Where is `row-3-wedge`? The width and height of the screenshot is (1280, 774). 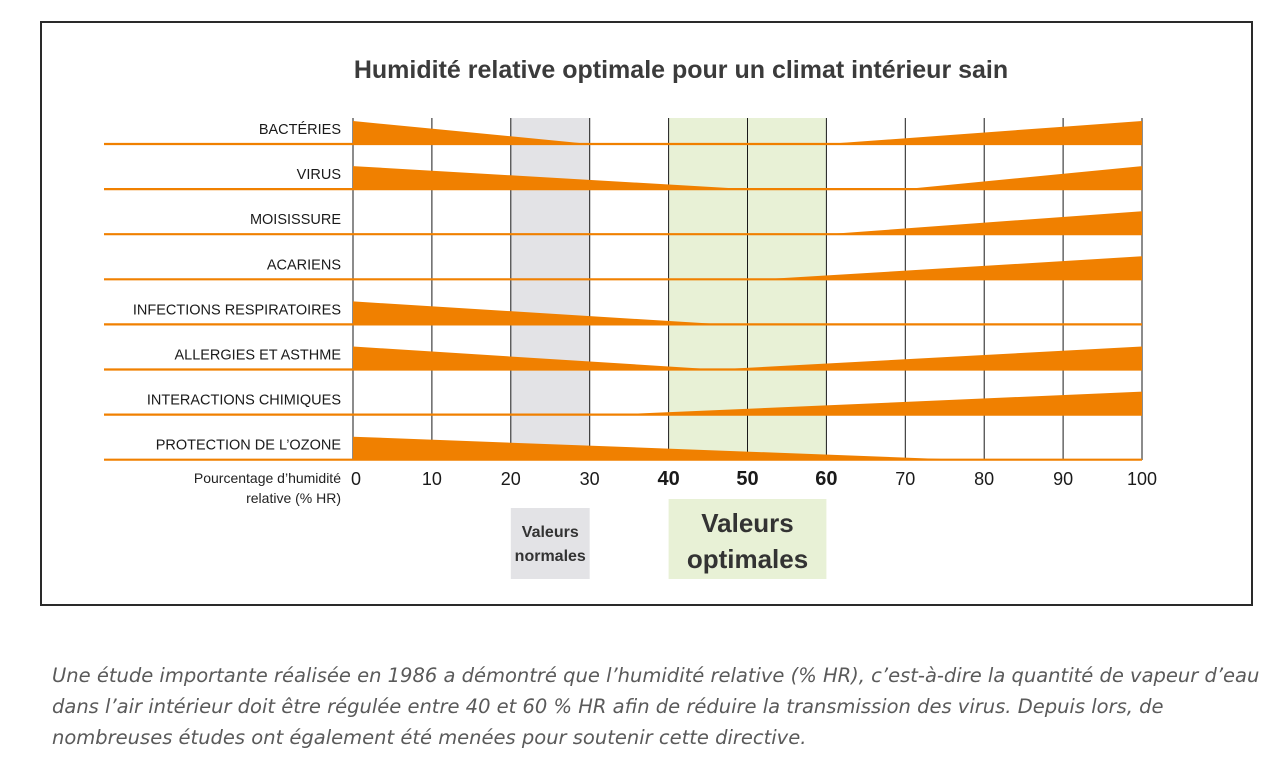 row-3-wedge is located at coordinates (747, 223).